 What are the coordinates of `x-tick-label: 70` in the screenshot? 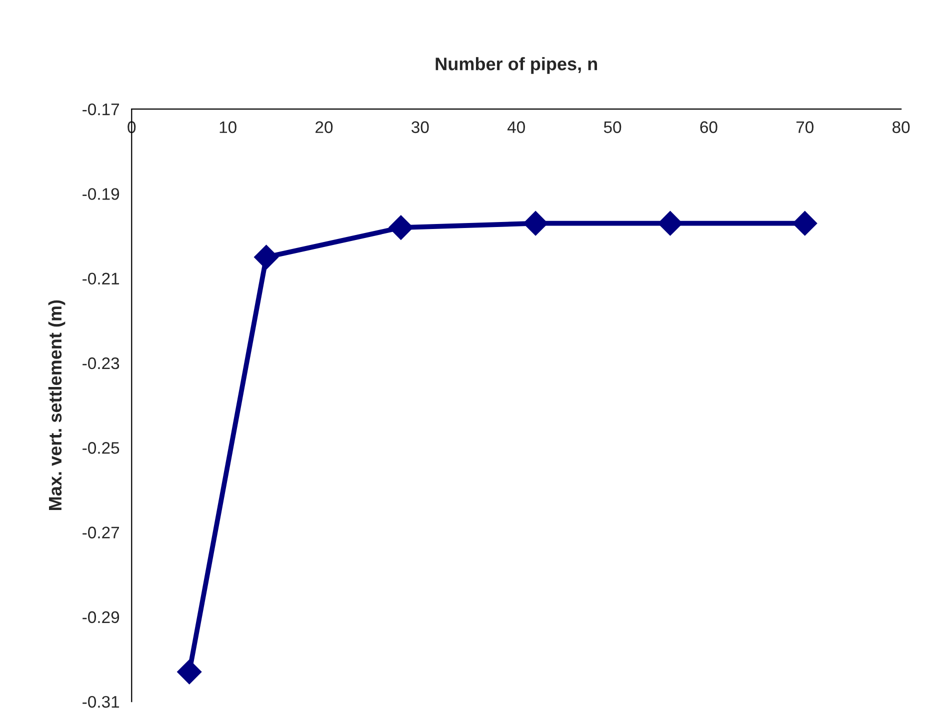 It's located at (805, 127).